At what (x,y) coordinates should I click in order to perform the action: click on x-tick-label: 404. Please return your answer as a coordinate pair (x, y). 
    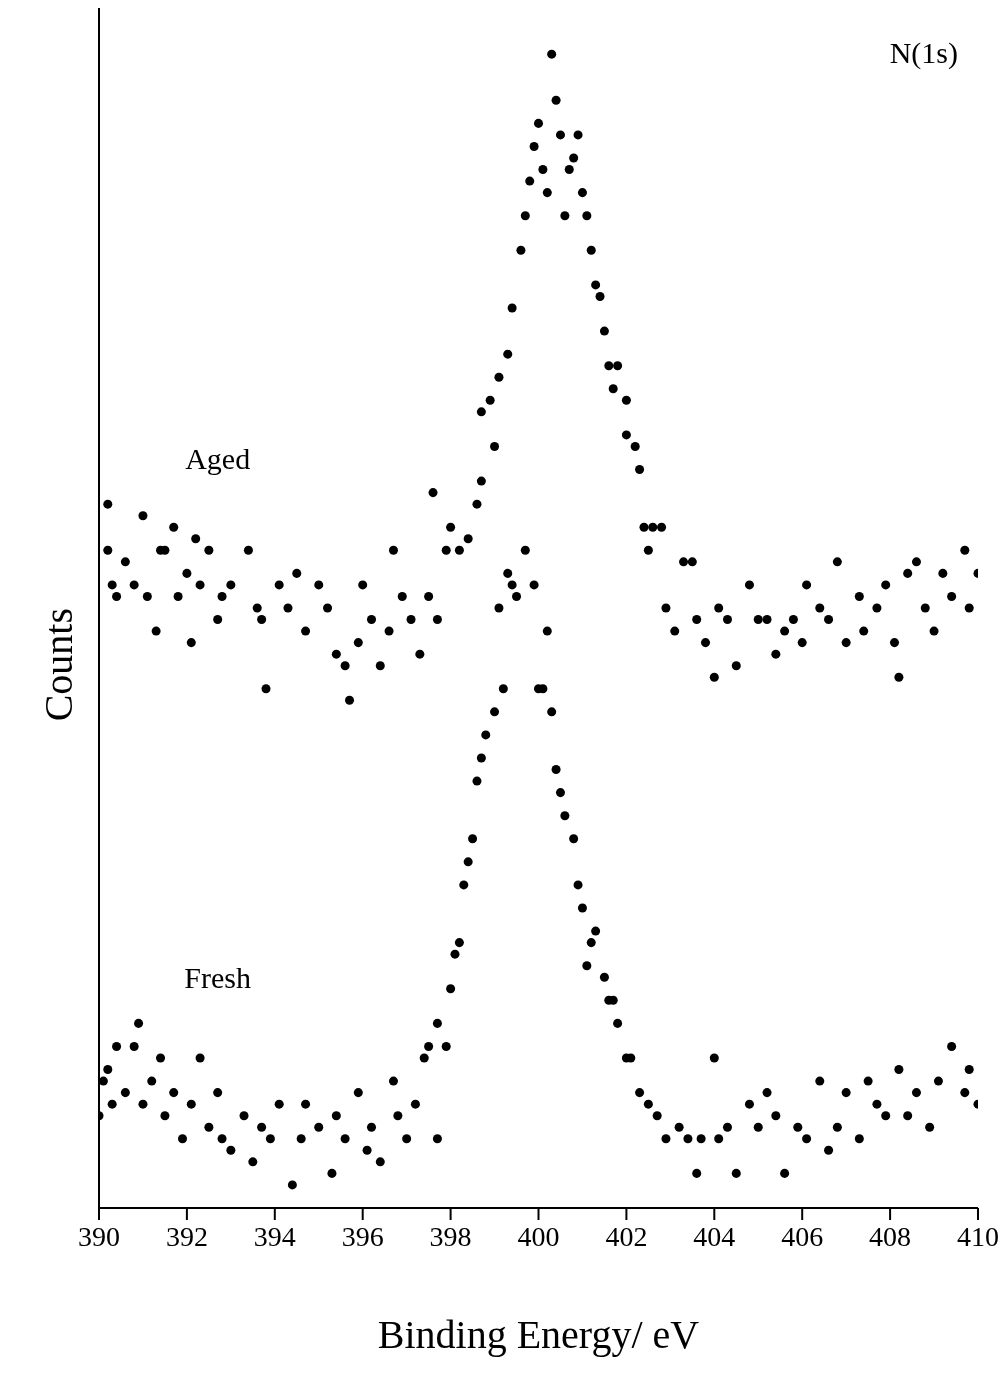
    Looking at the image, I should click on (714, 1236).